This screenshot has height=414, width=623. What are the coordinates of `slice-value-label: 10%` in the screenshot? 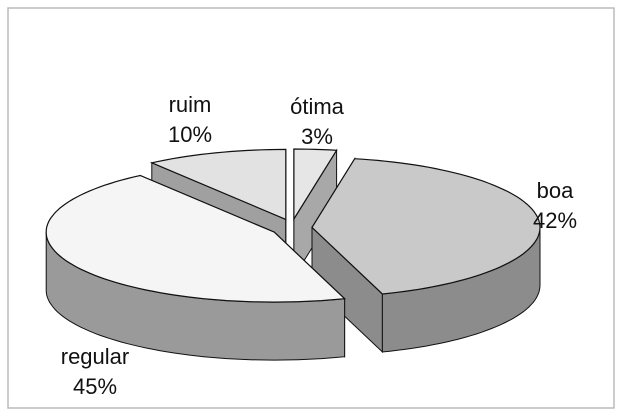 It's located at (190, 134).